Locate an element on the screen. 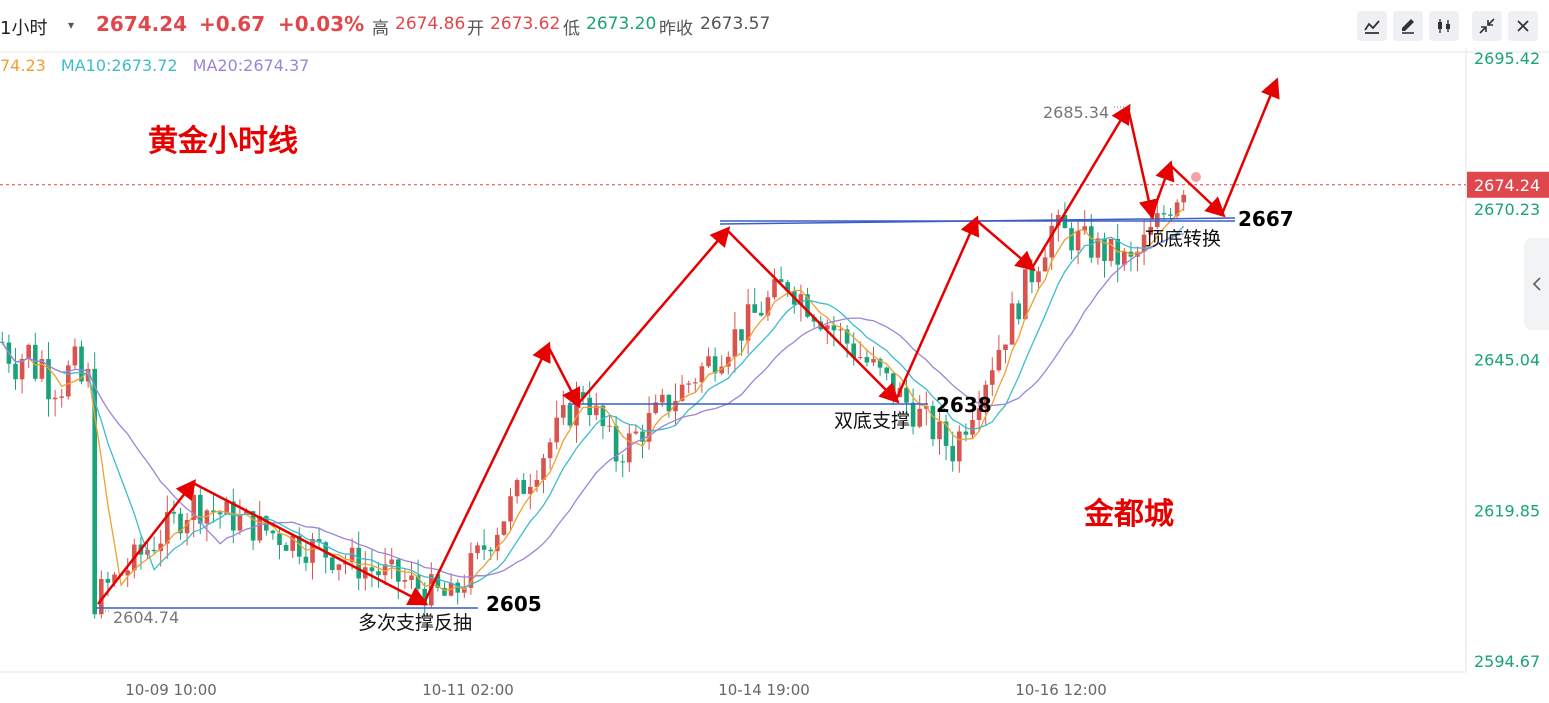 Image resolution: width=1549 pixels, height=703 pixels. open-value: 2673.62 is located at coordinates (525, 24).